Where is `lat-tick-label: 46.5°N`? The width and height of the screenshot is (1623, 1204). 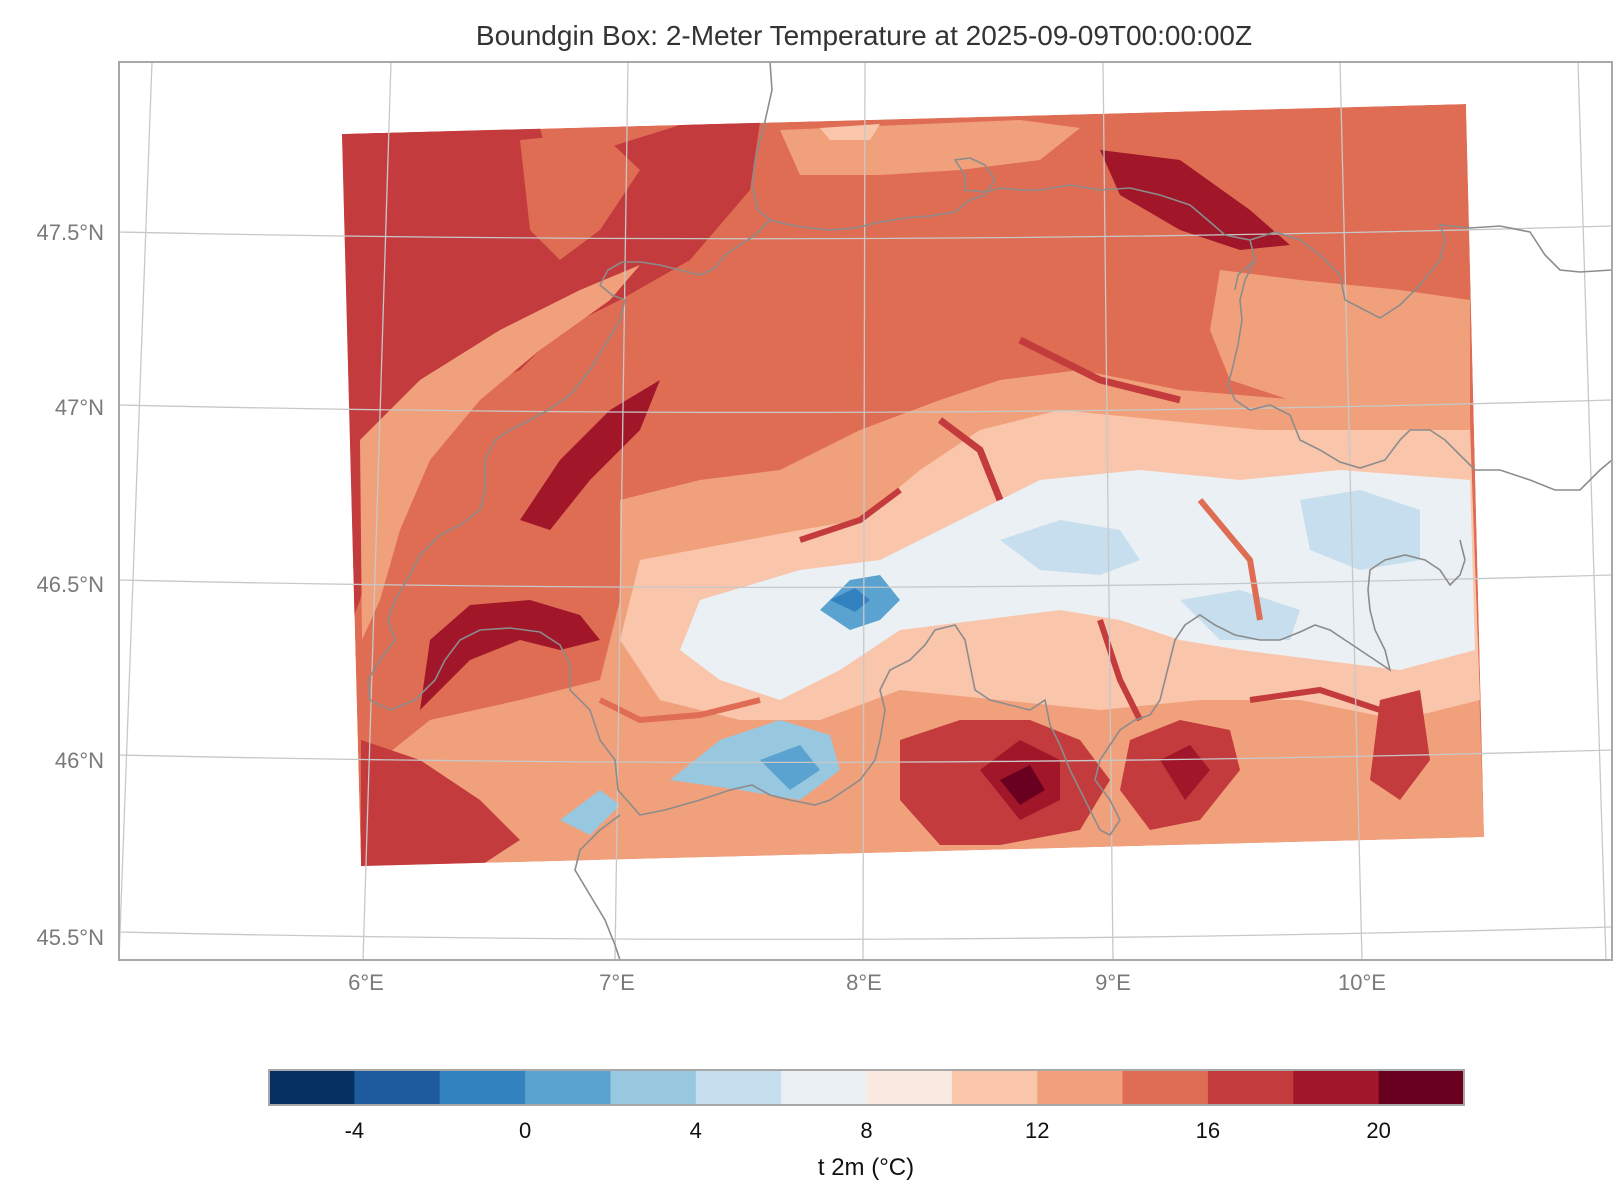 lat-tick-label: 46.5°N is located at coordinates (70, 584).